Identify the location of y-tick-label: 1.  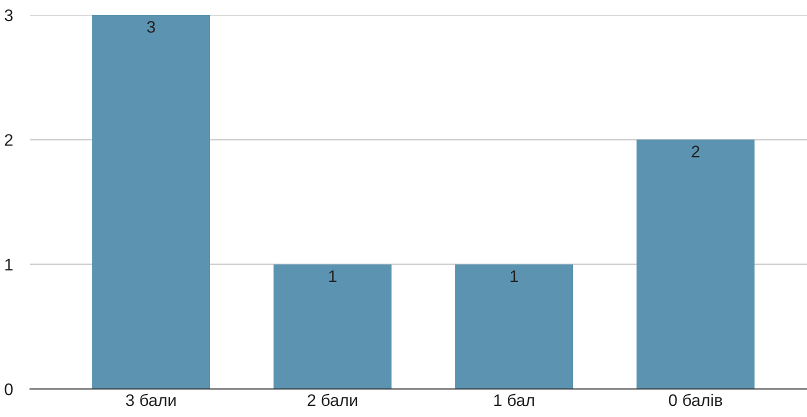
(9, 264).